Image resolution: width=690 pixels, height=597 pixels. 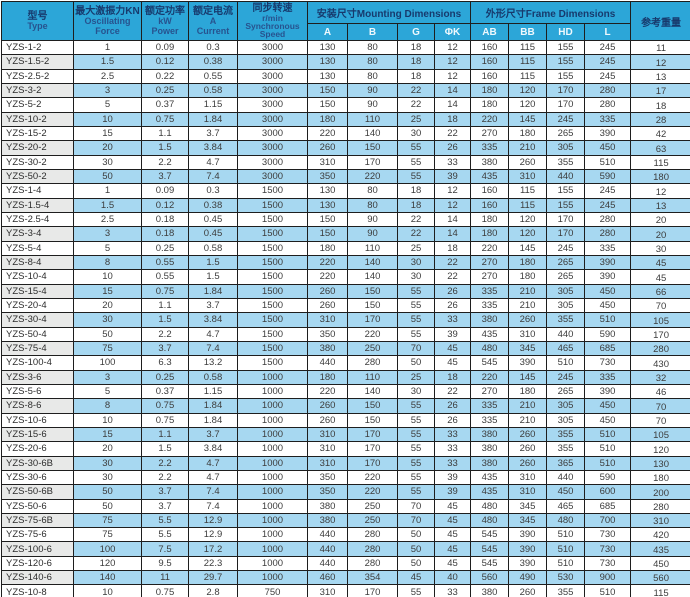 What do you see at coordinates (660, 520) in the screenshot?
I see `weight-cell: 310` at bounding box center [660, 520].